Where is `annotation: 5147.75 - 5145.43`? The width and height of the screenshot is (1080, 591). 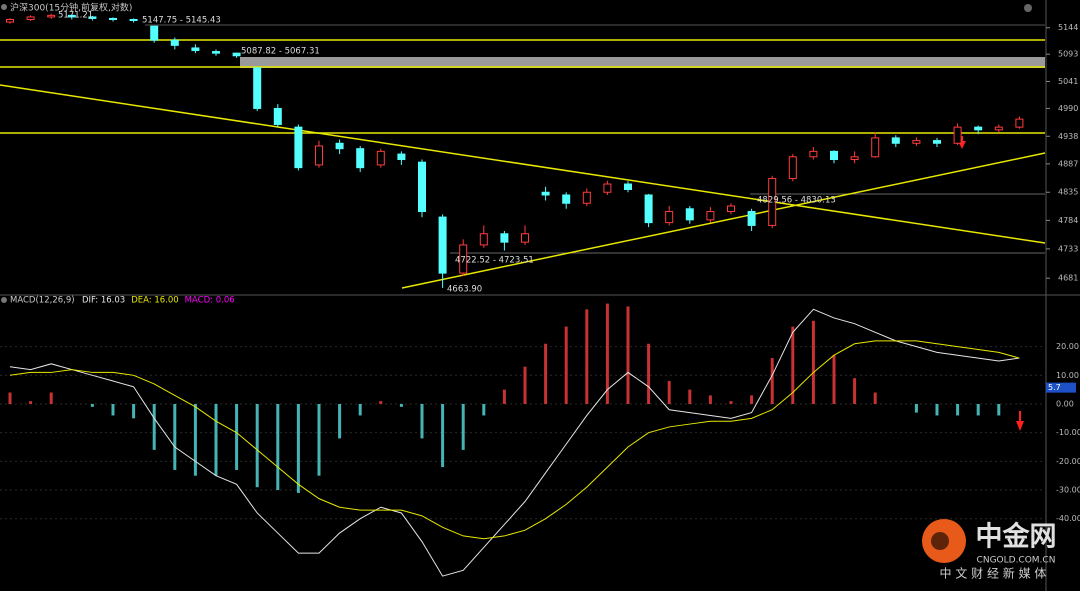
annotation: 5147.75 - 5145.43 is located at coordinates (181, 21).